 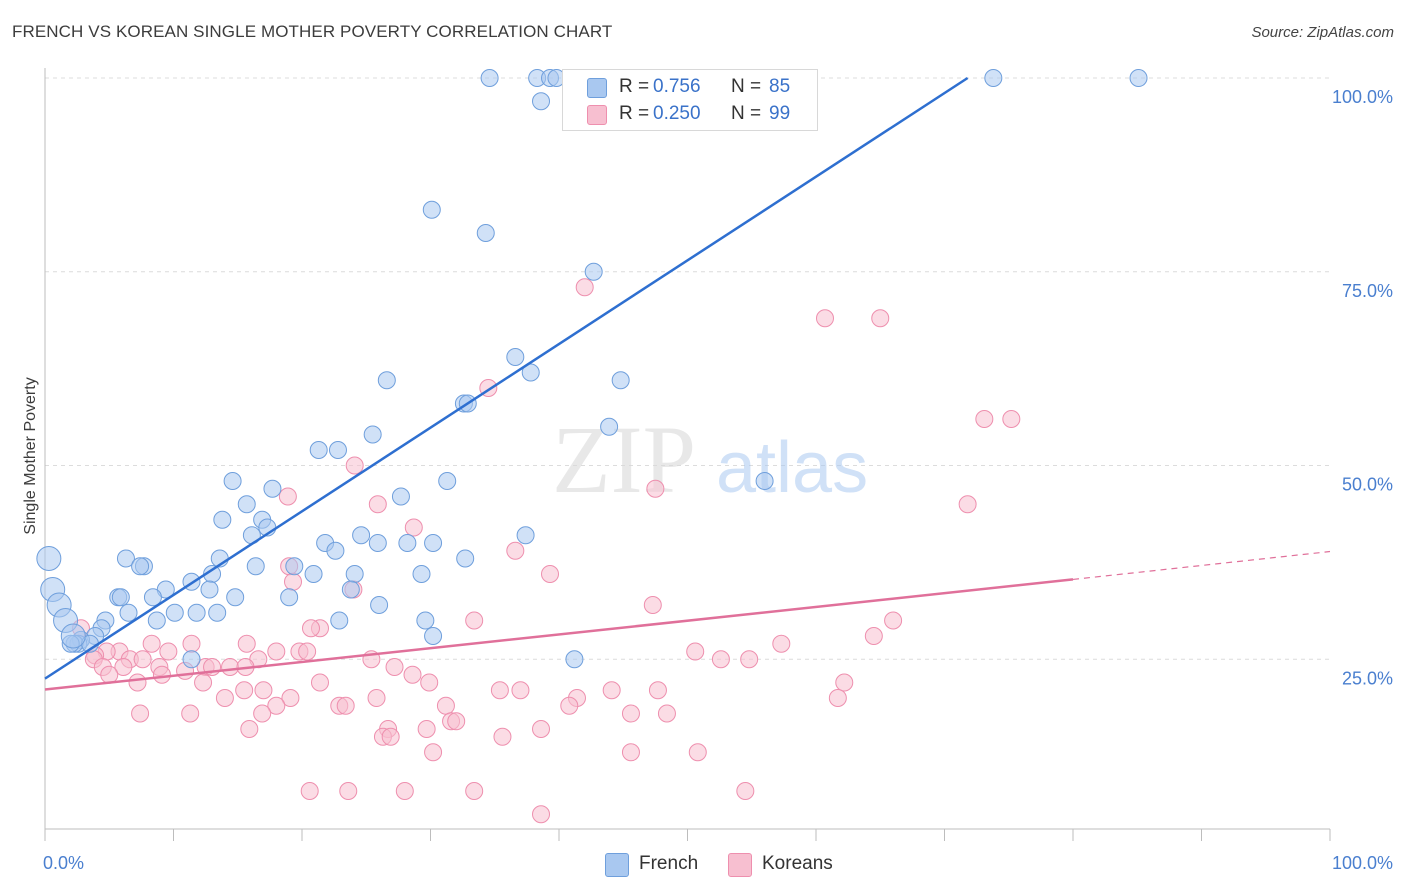 What do you see at coordinates (797, 863) in the screenshot?
I see `legend-label-koreans: Koreans` at bounding box center [797, 863].